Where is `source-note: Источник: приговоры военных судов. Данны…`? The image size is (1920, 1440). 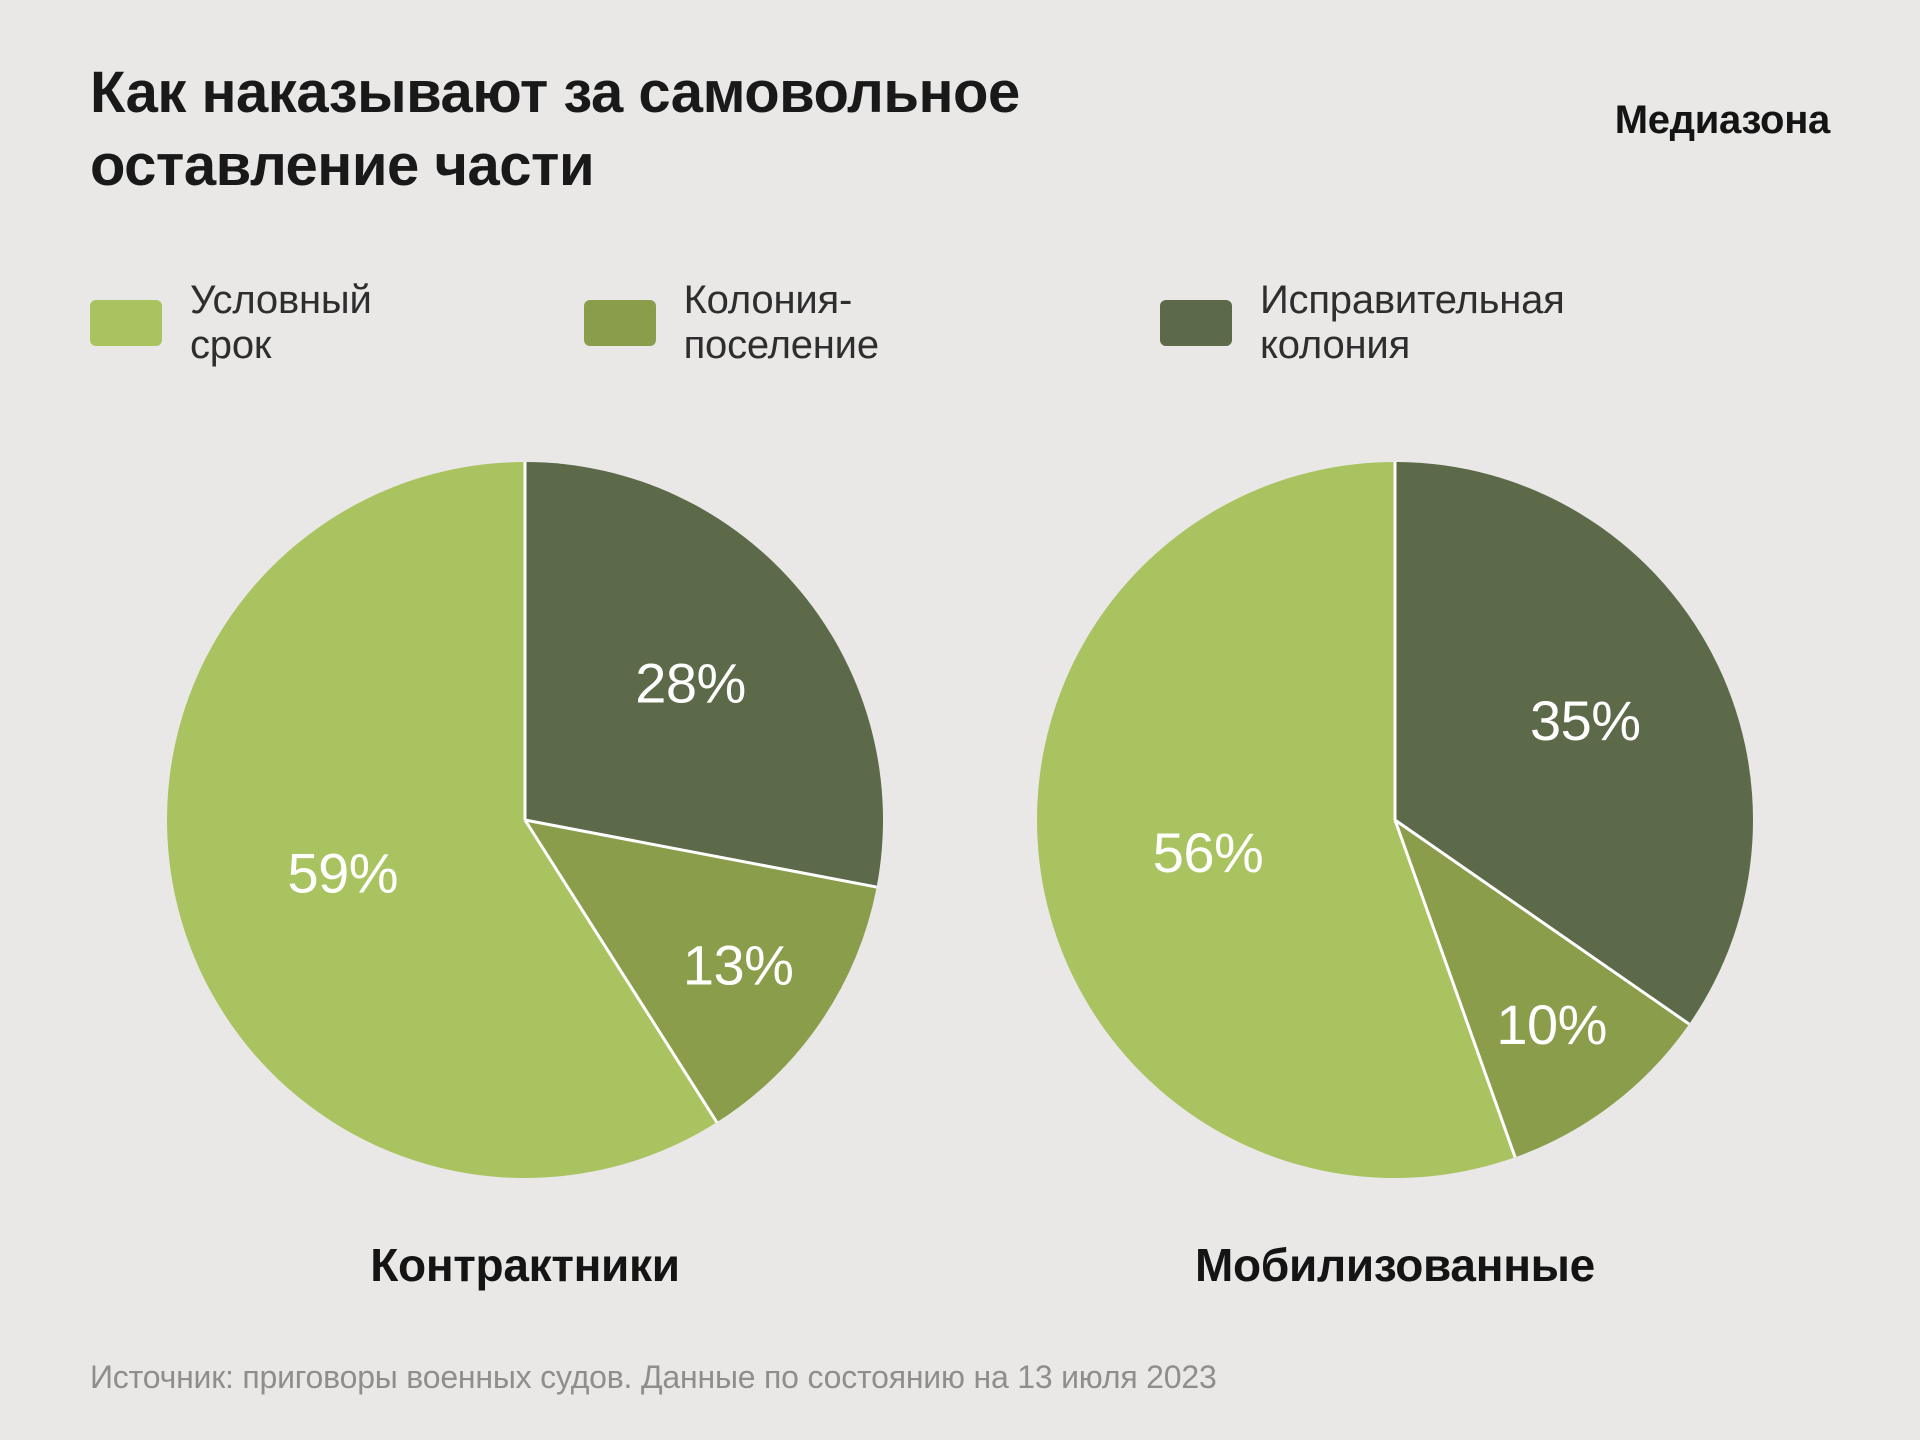 source-note: Источник: приговоры военных судов. Данны… is located at coordinates (653, 1377).